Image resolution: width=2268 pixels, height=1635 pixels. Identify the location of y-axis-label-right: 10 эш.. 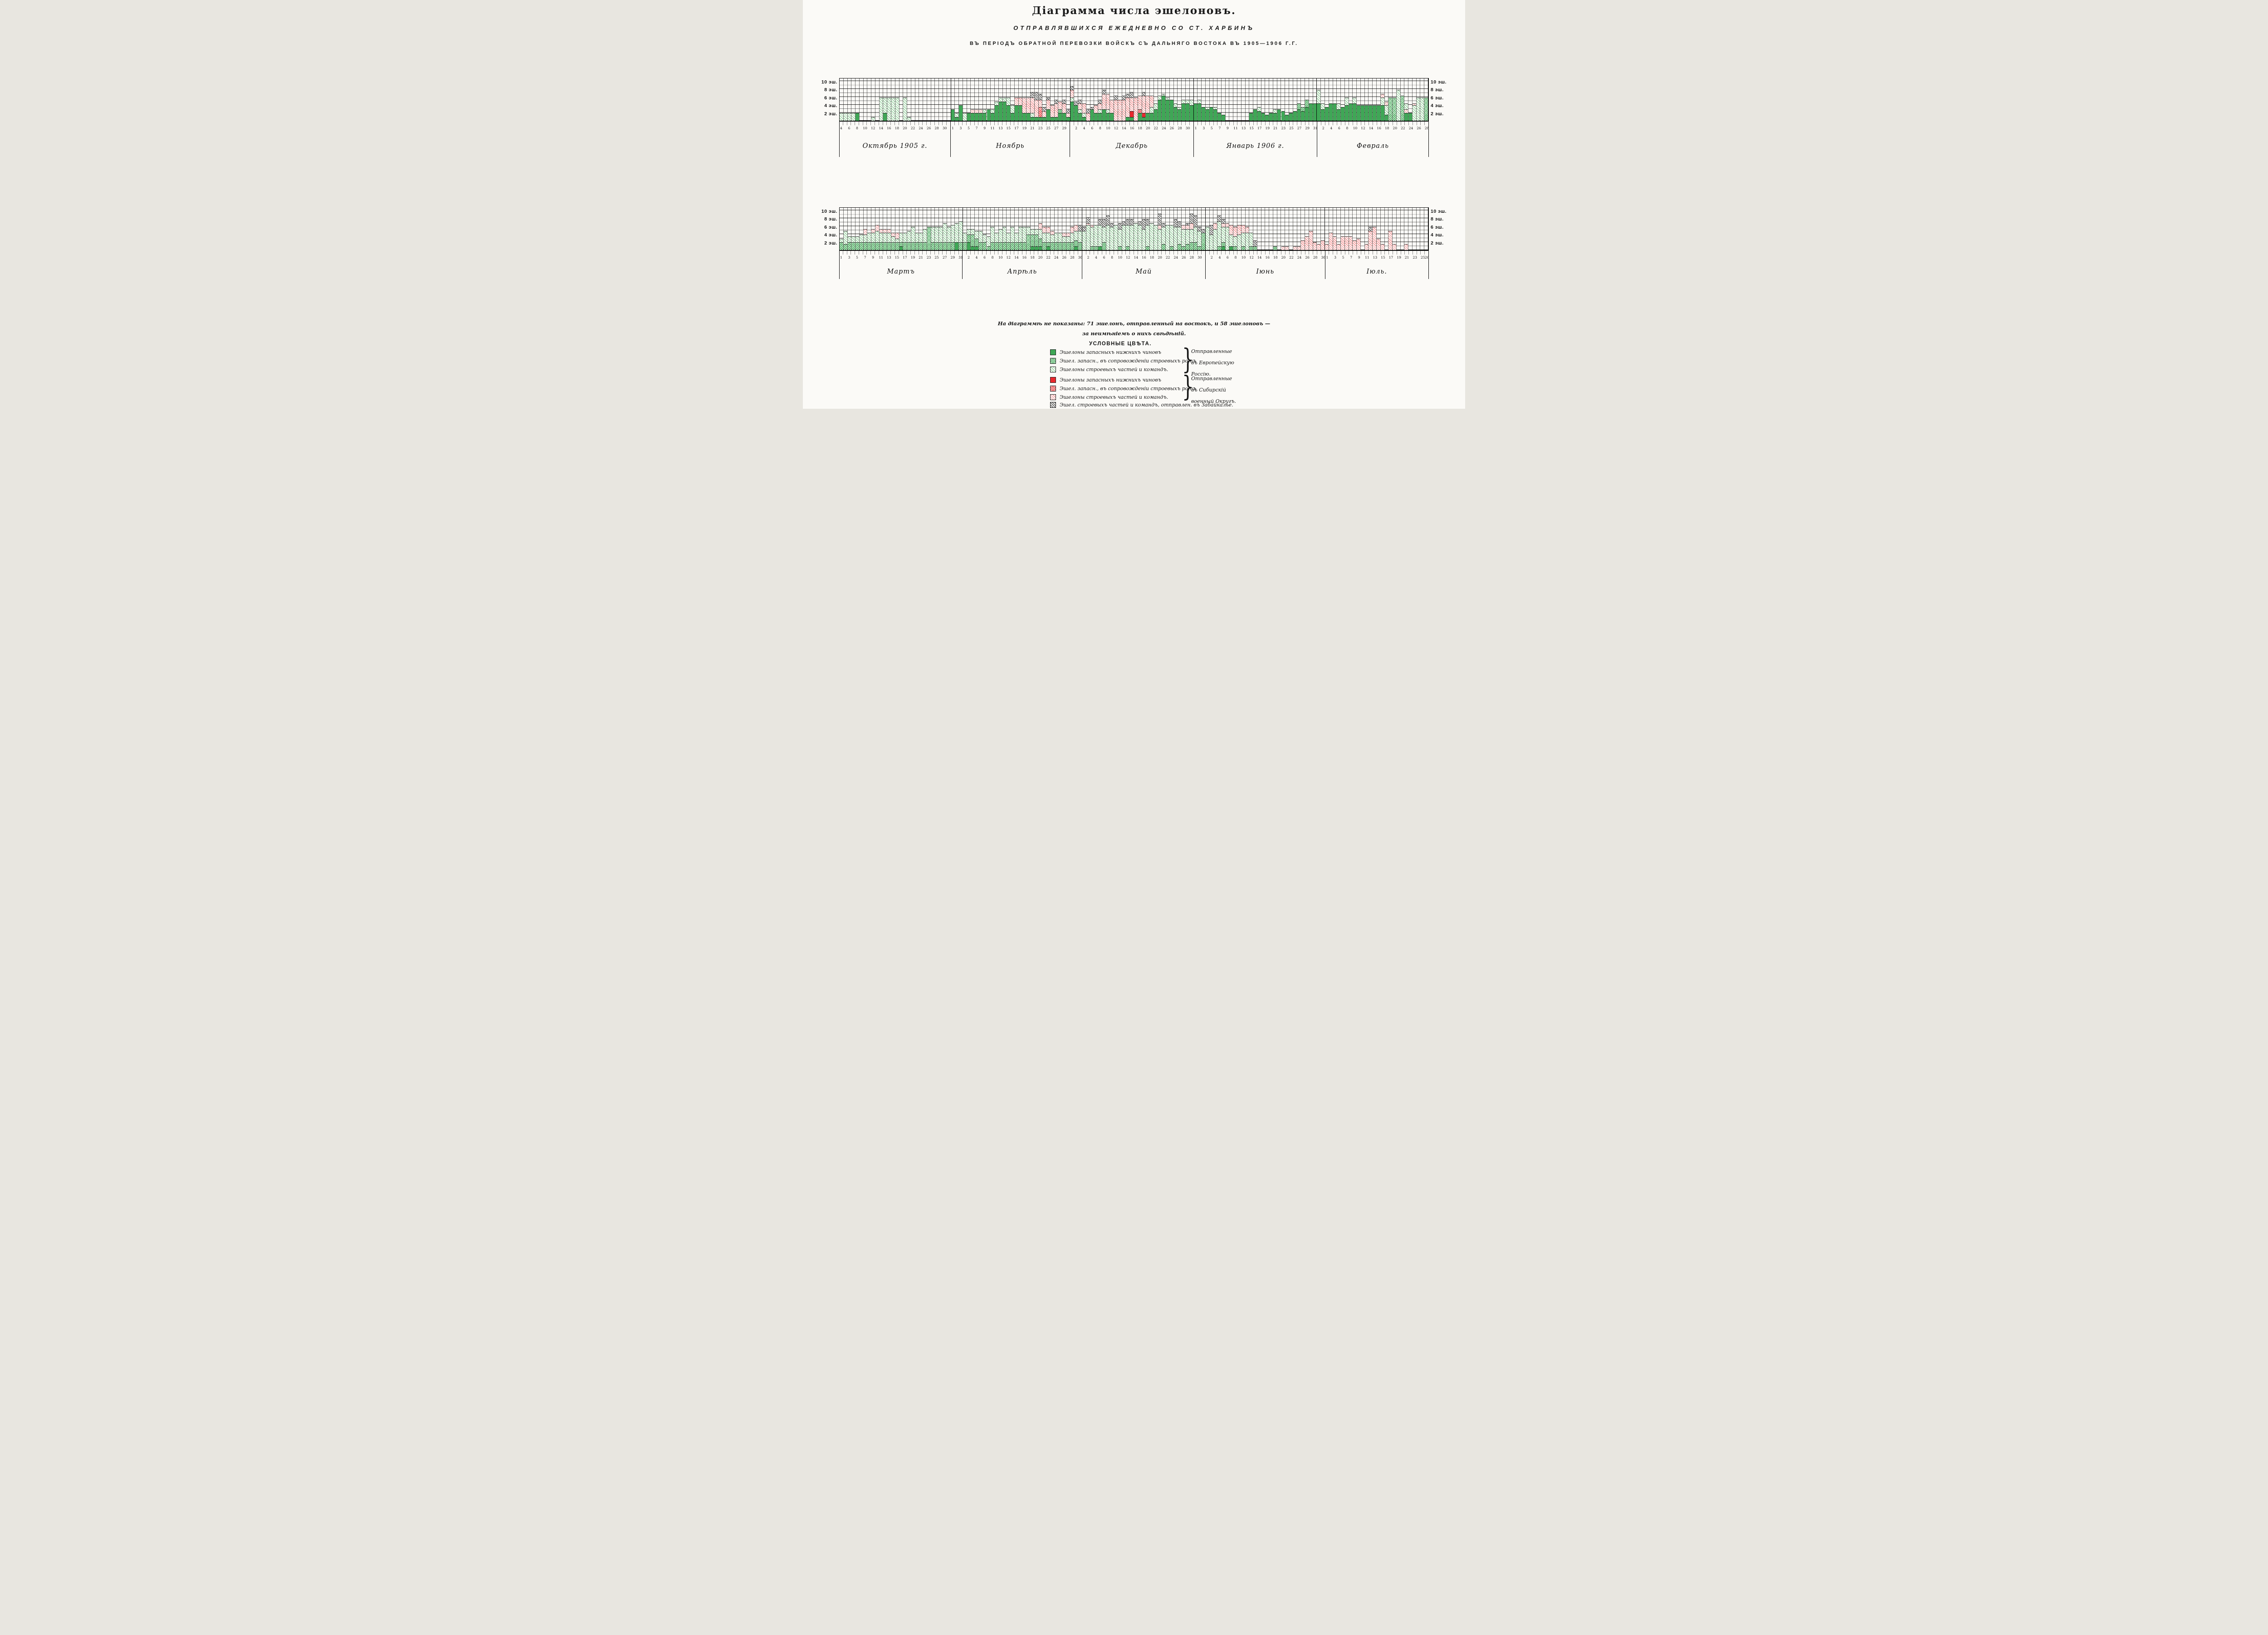
(1439, 82).